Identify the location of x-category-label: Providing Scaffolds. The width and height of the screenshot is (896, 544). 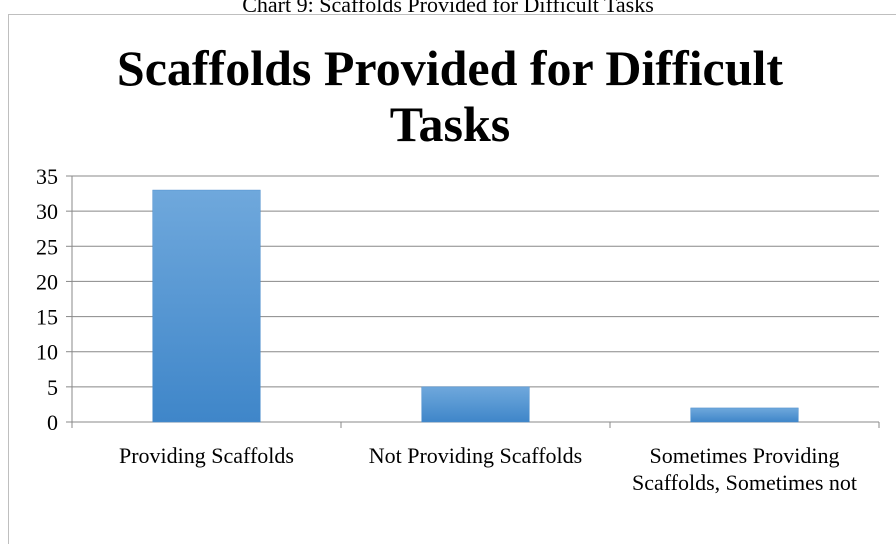
(206, 455).